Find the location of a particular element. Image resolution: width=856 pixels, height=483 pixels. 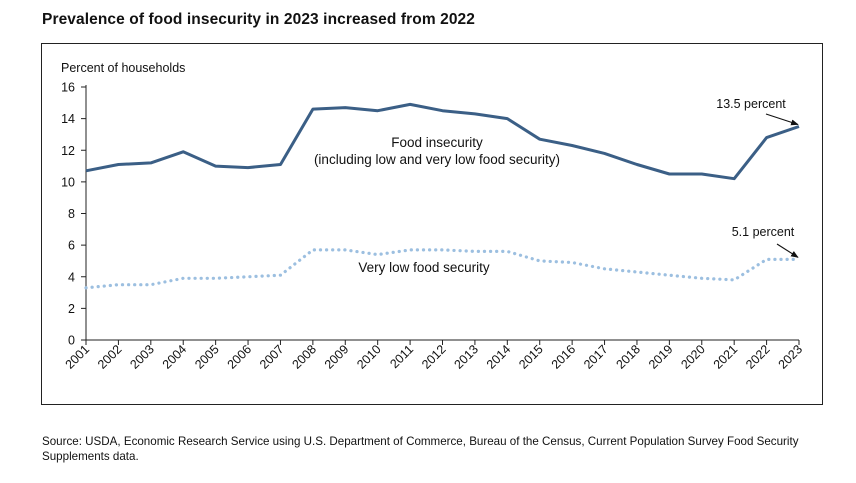

x-tick-label: 2020 is located at coordinates (693, 357).